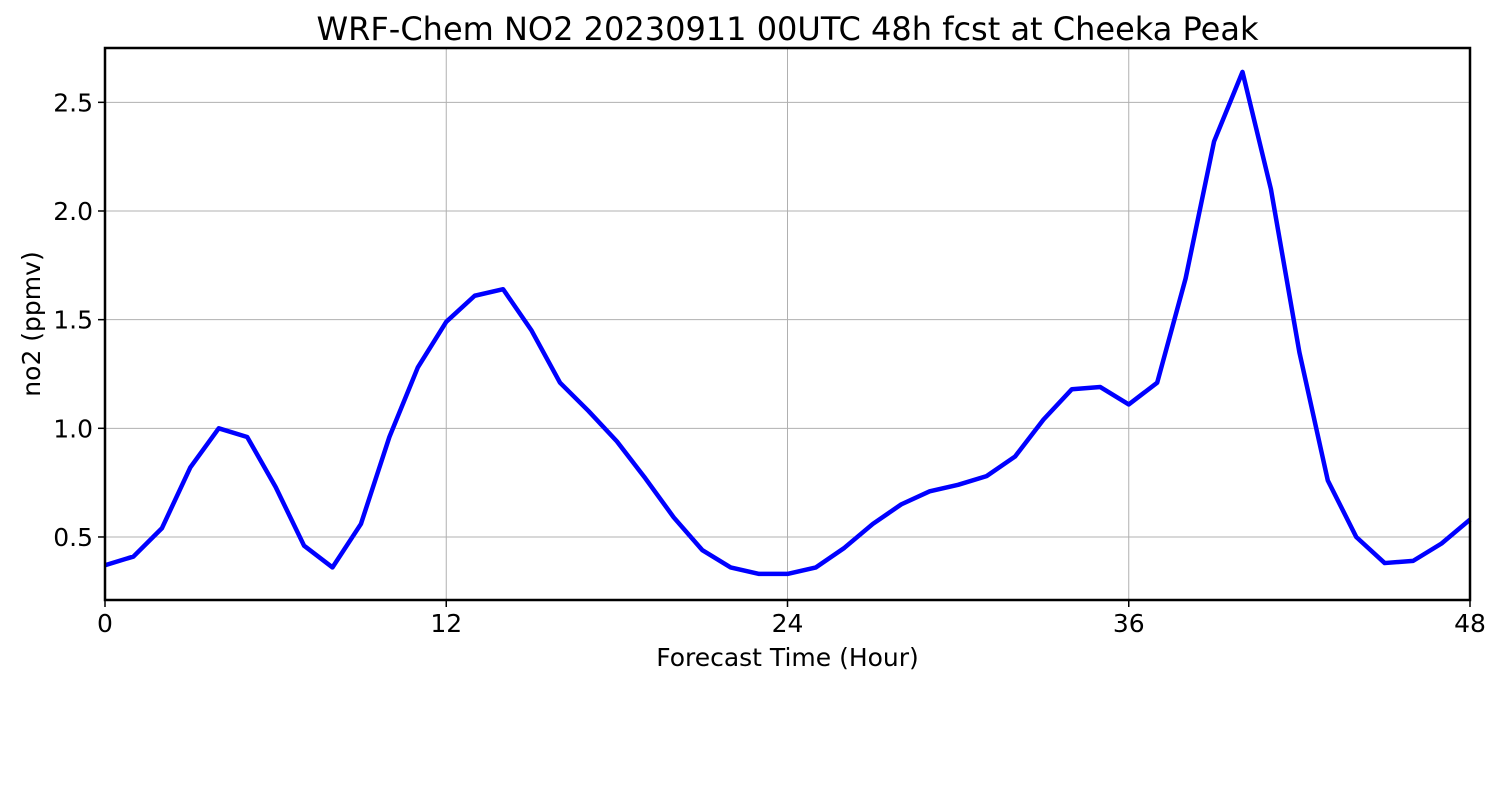 This screenshot has width=1500, height=800. What do you see at coordinates (105, 623) in the screenshot?
I see `x-tick-label: 0` at bounding box center [105, 623].